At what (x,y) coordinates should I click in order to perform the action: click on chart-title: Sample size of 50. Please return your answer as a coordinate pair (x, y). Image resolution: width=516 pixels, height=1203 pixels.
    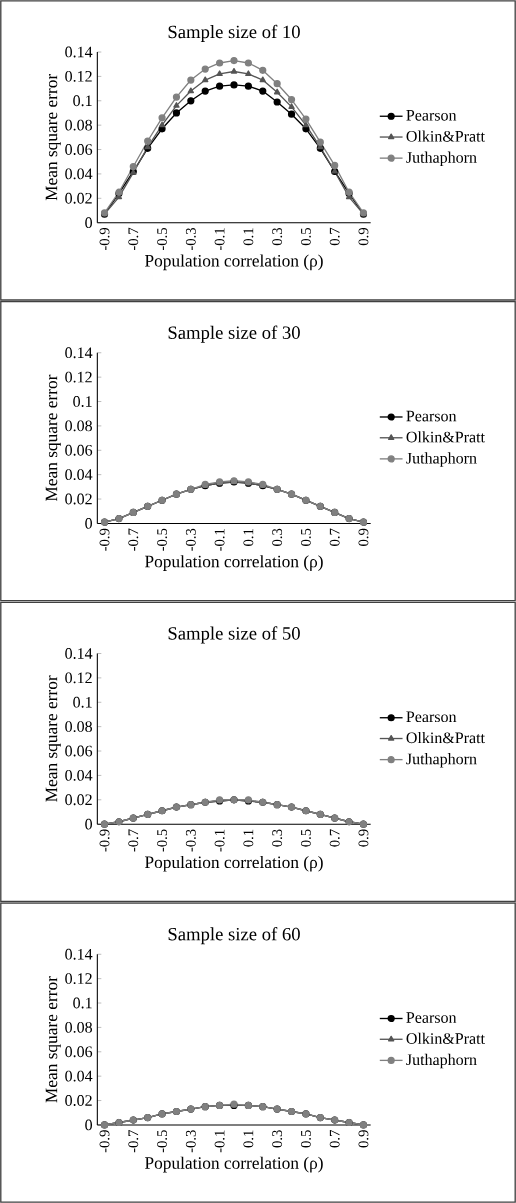
    Looking at the image, I should click on (234, 635).